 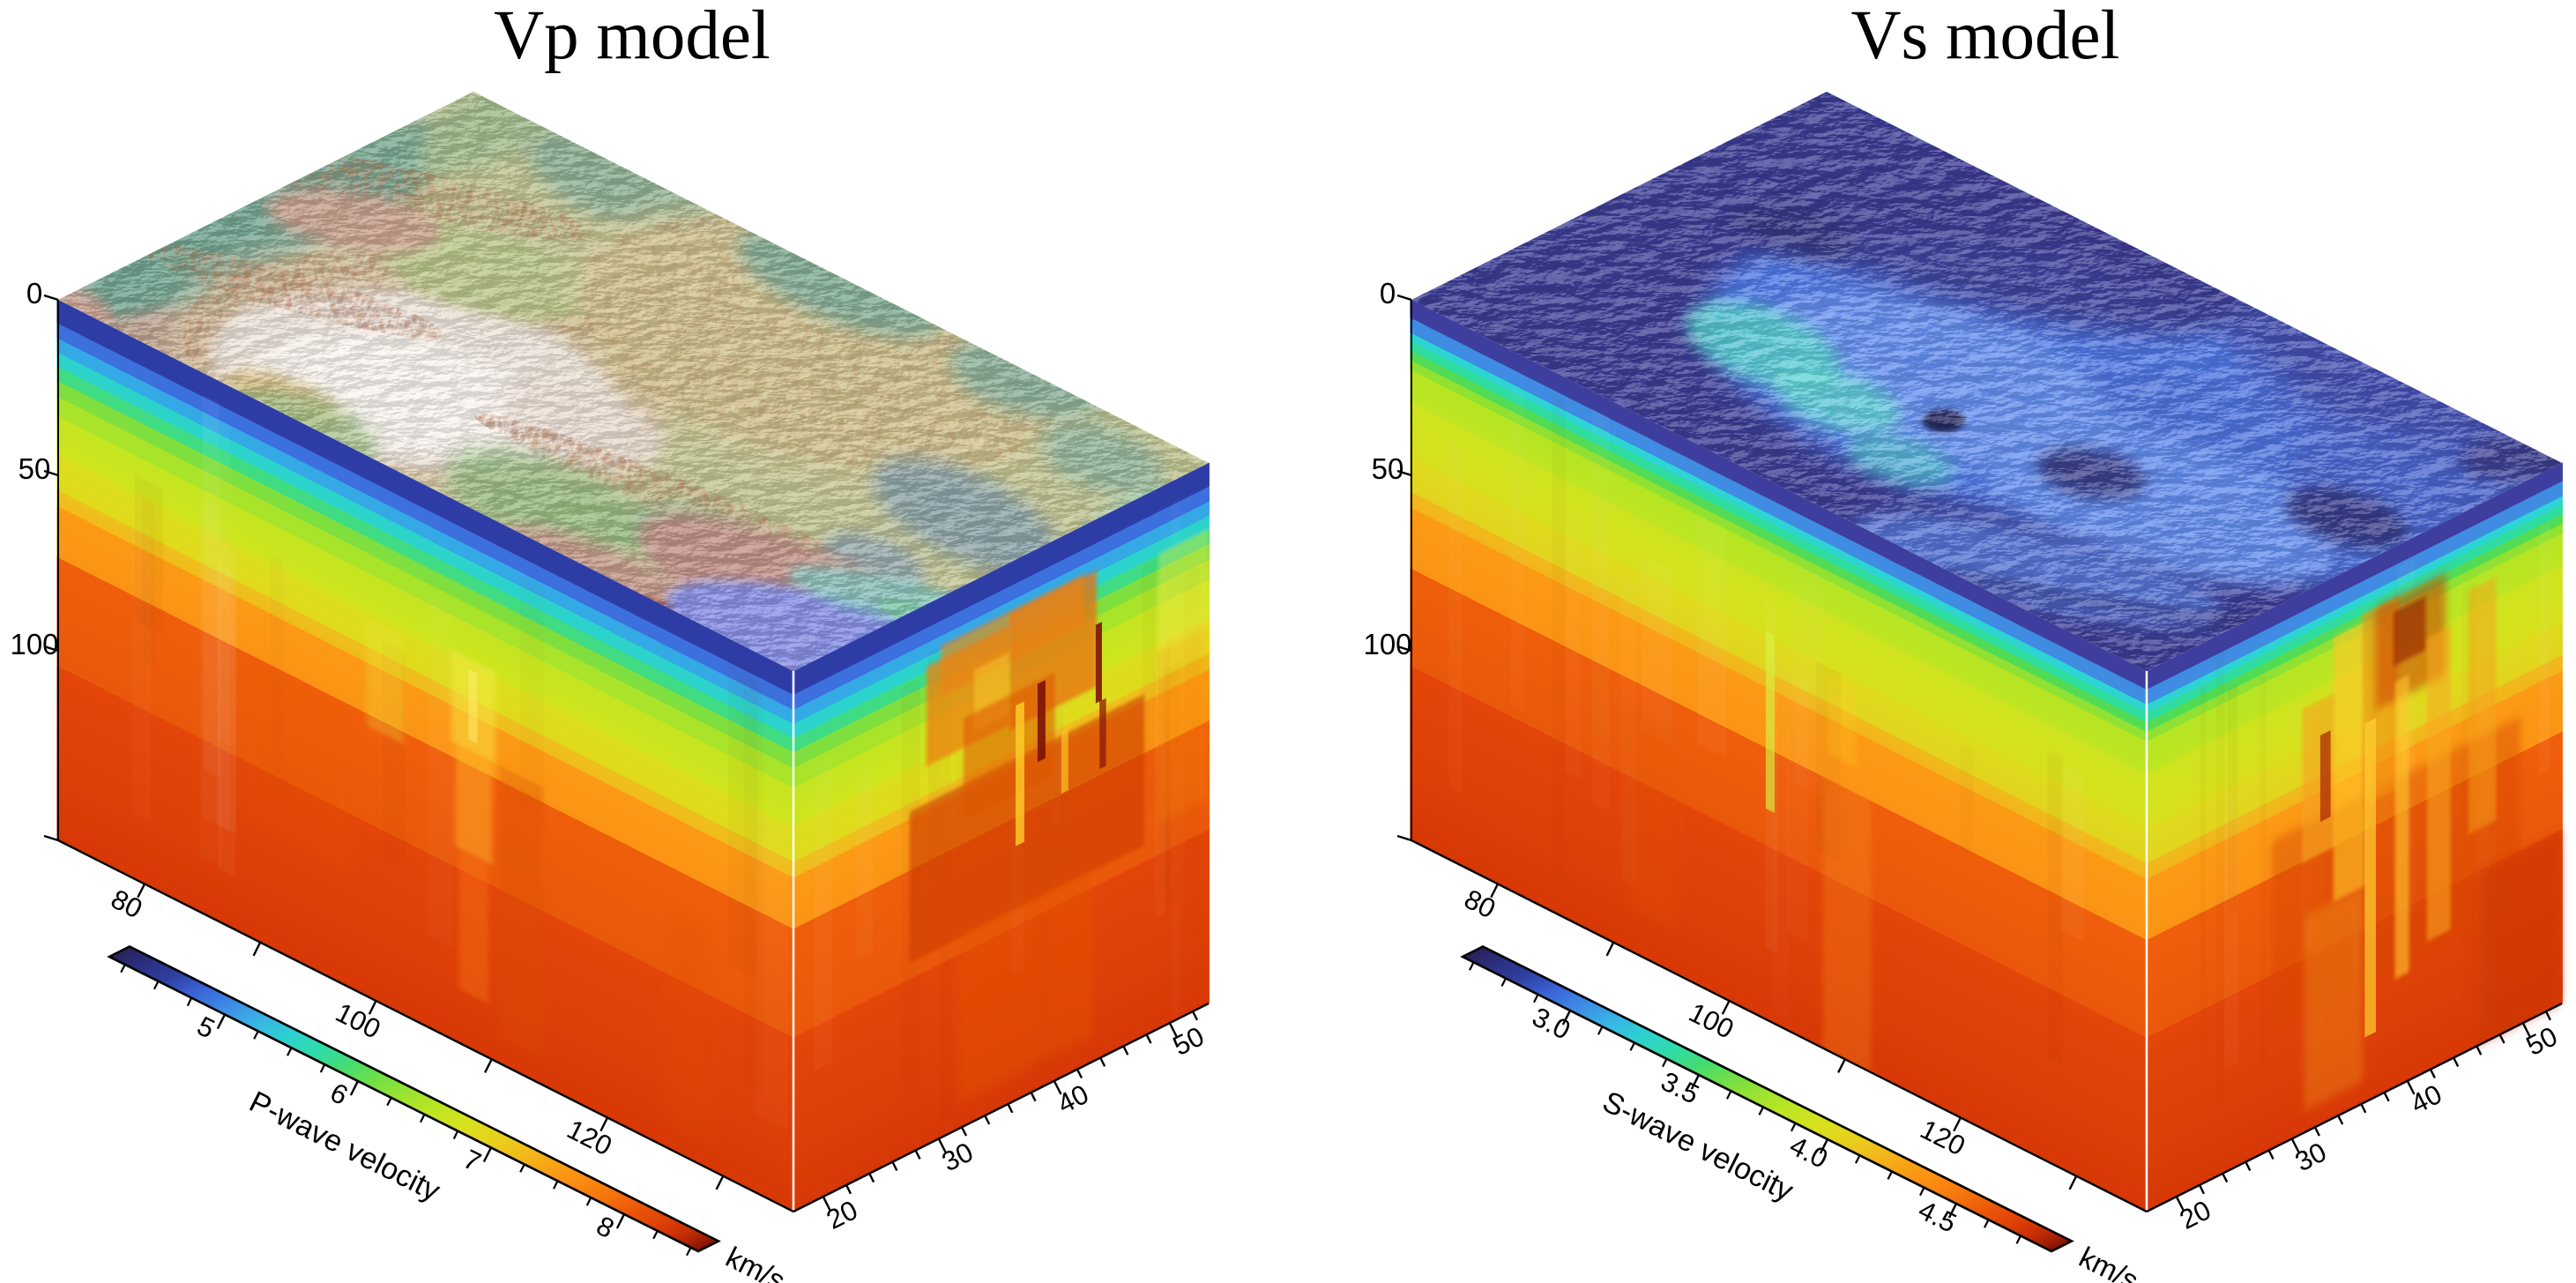 I want to click on svg-text: Vs model, so click(x=1985, y=37).